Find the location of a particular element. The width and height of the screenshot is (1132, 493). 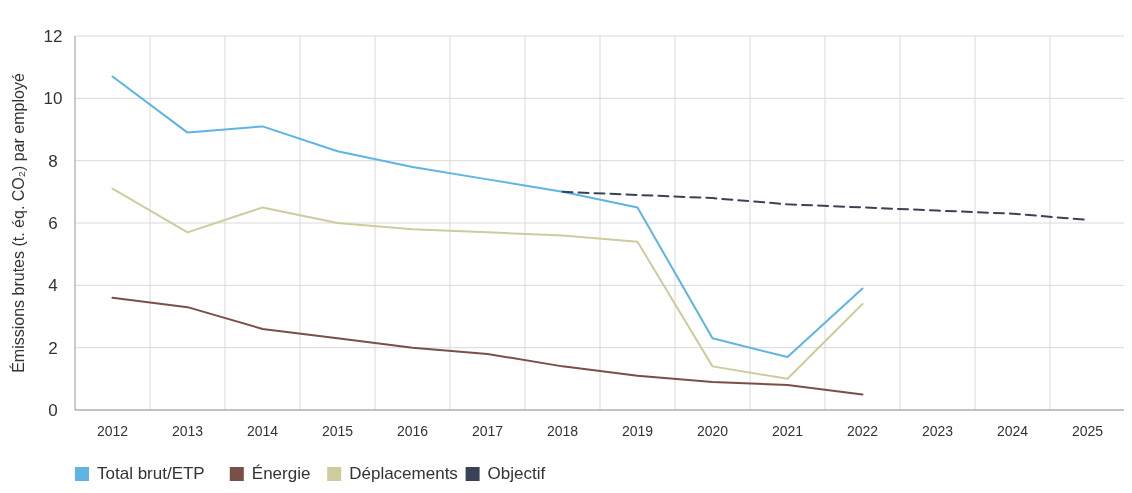

y-tick-label: 8 is located at coordinates (53, 161).